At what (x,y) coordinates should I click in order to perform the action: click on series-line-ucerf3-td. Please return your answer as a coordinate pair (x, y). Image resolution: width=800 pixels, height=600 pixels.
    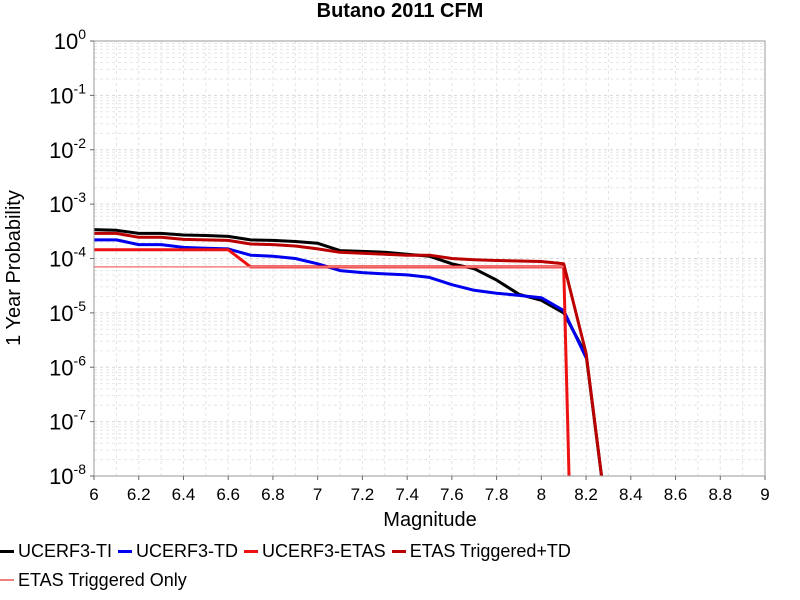
    Looking at the image, I should click on (341, 298).